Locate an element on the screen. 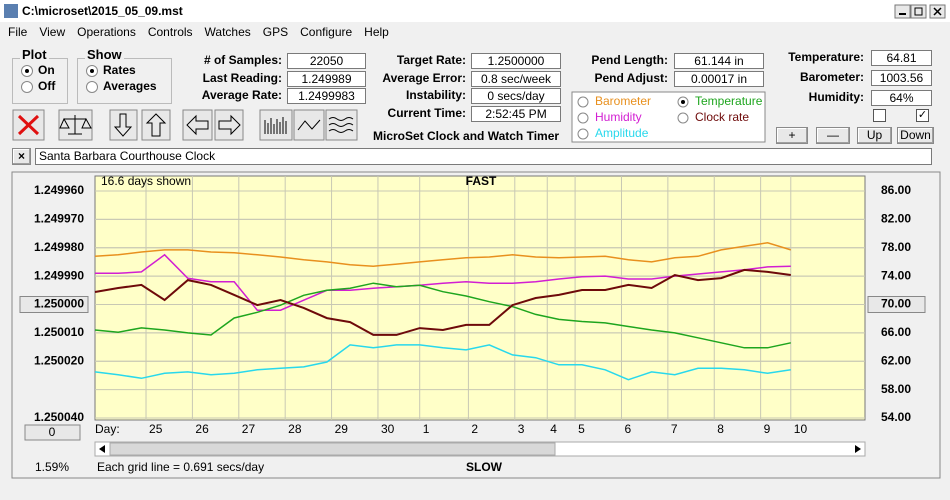  field-value: 1.2500000 is located at coordinates (516, 61).